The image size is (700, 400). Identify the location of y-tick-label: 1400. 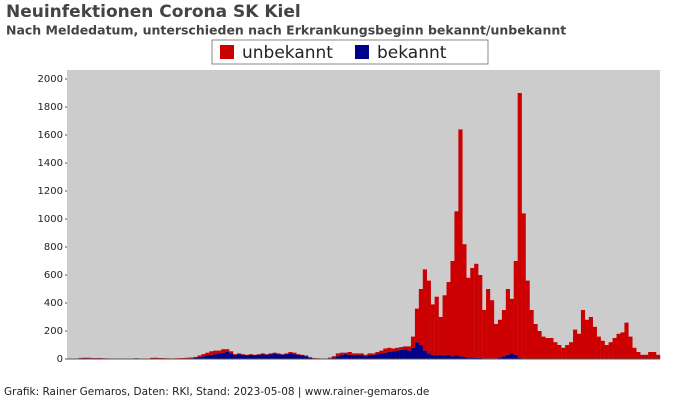
(50, 163).